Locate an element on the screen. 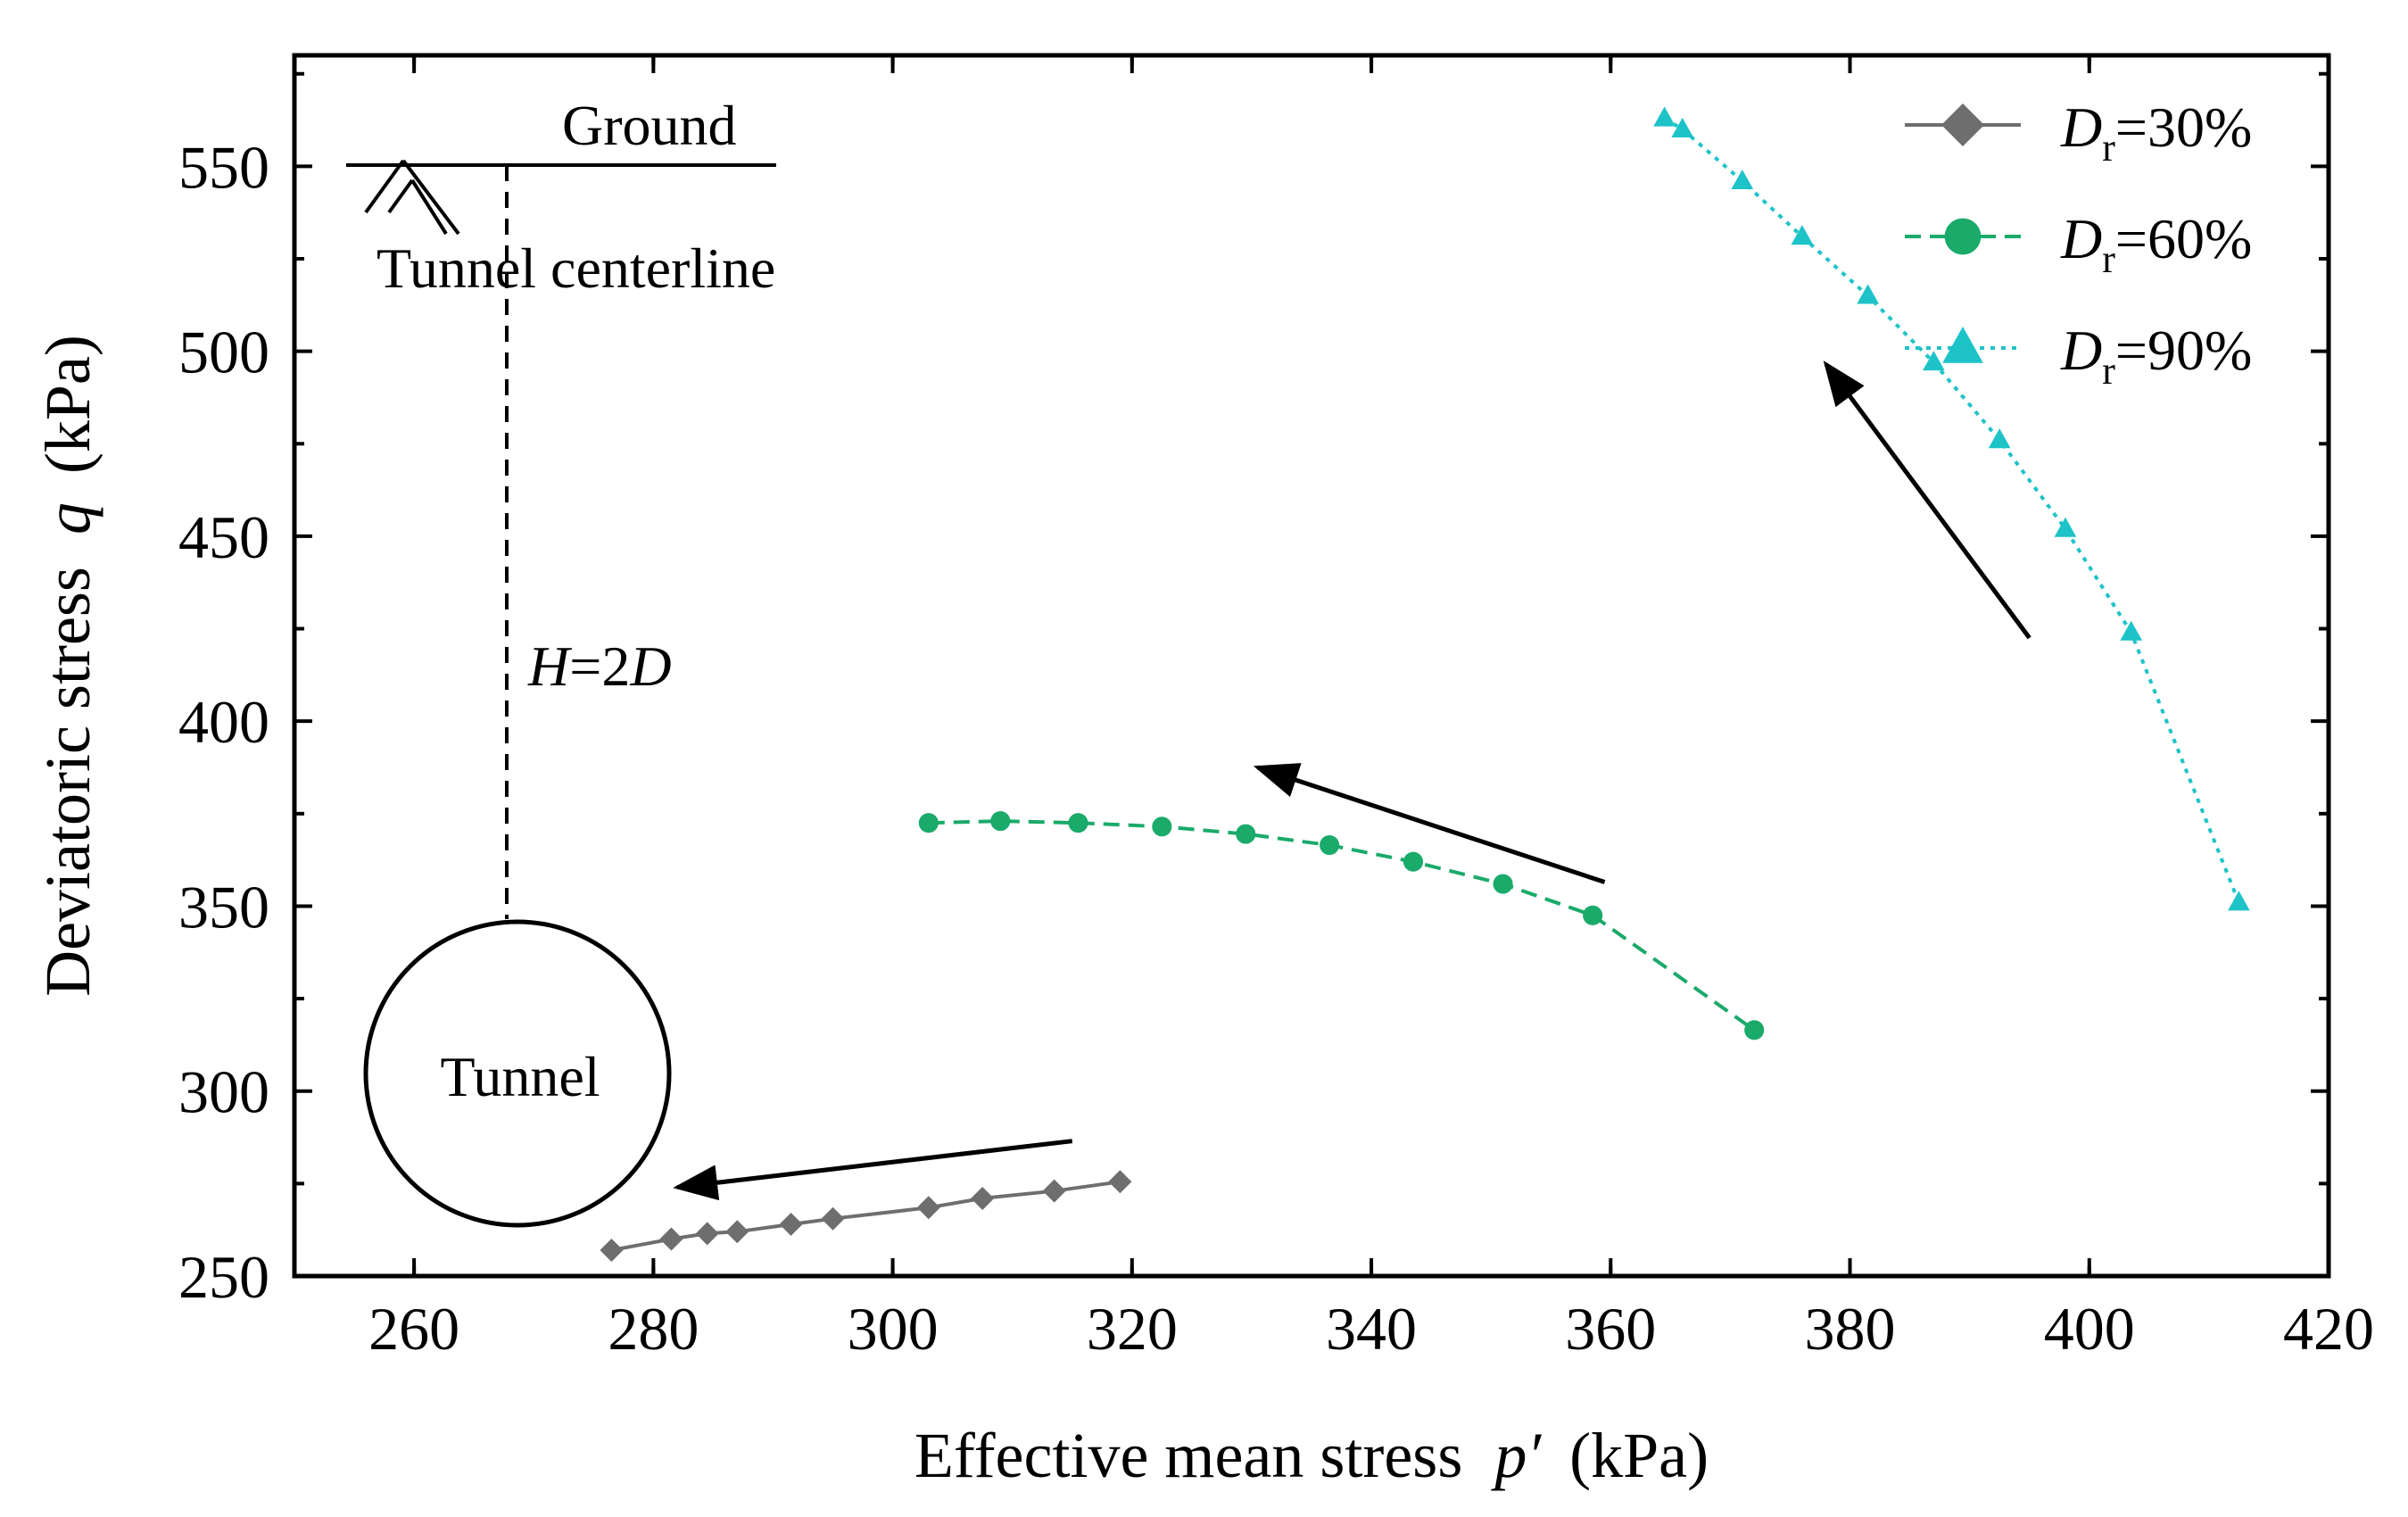 The height and width of the screenshot is (1517, 2408). y-tick-label: 300 is located at coordinates (223, 1092).